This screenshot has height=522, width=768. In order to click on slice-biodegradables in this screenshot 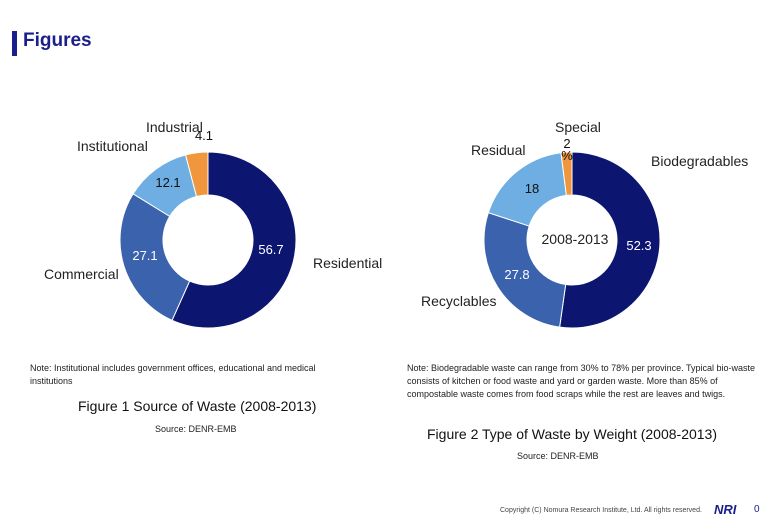, I will do `click(610, 240)`.